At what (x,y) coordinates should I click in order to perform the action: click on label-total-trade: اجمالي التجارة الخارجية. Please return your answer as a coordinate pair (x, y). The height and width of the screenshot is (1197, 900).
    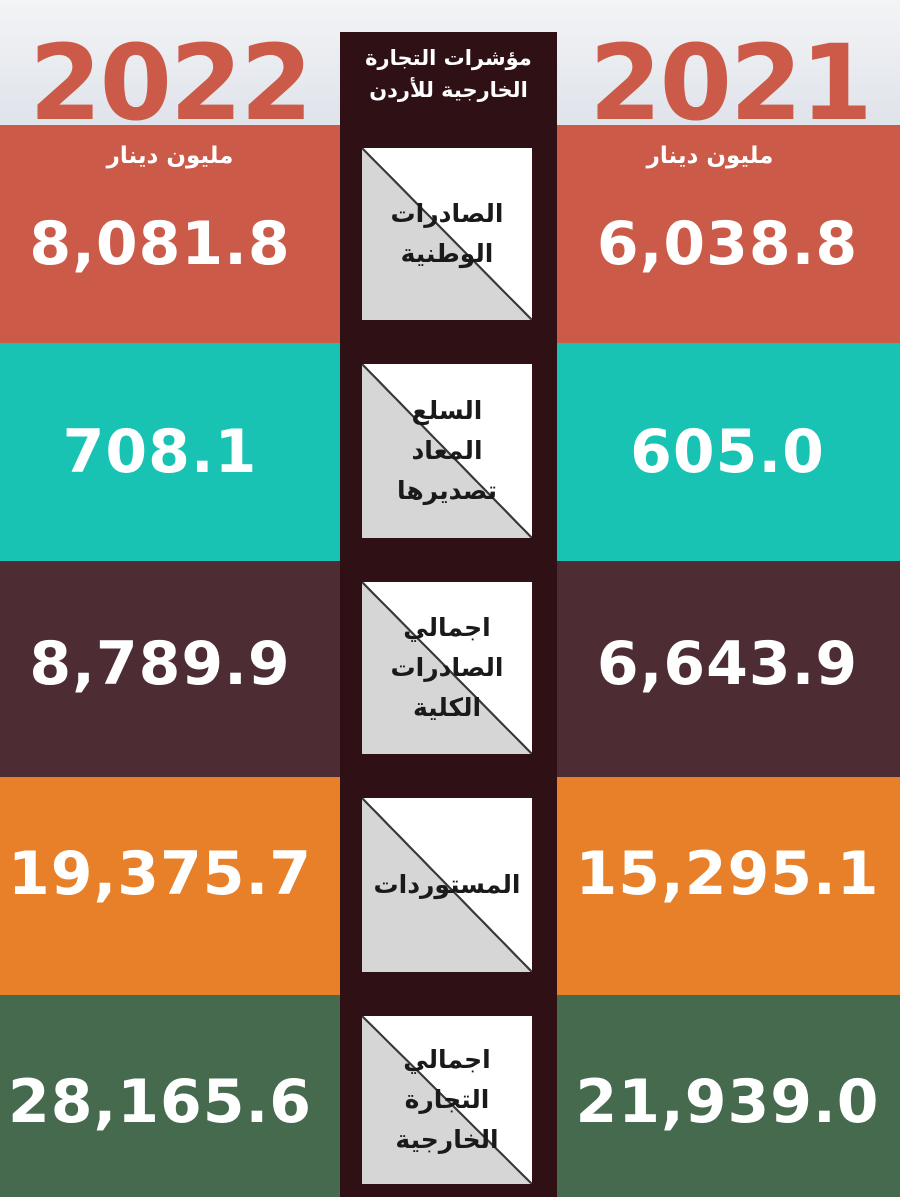
    Looking at the image, I should click on (447, 1099).